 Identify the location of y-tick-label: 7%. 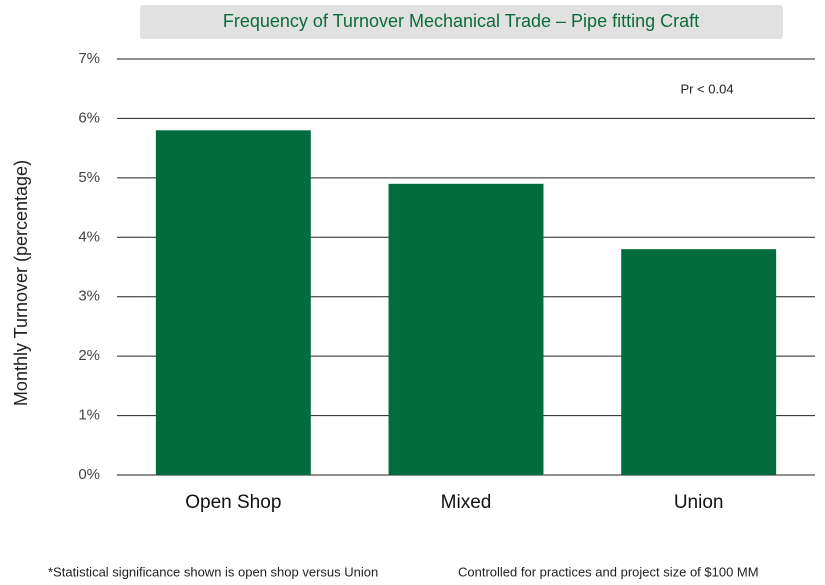
(89, 58).